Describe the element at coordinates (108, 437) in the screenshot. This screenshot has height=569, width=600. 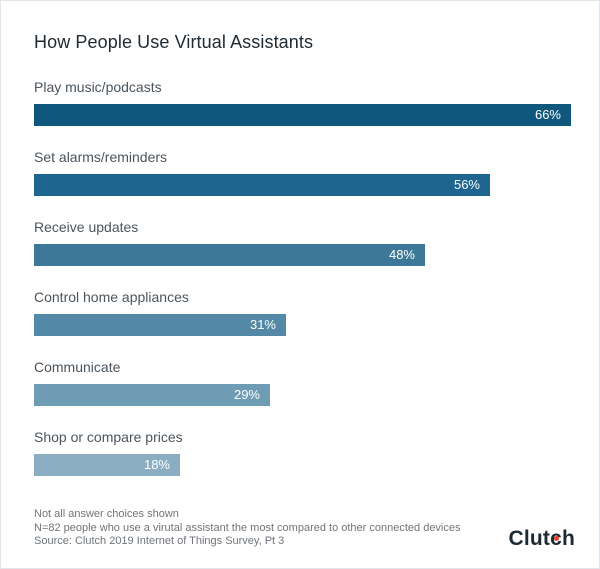
I see `bar-category-label: Shop or compare prices` at that location.